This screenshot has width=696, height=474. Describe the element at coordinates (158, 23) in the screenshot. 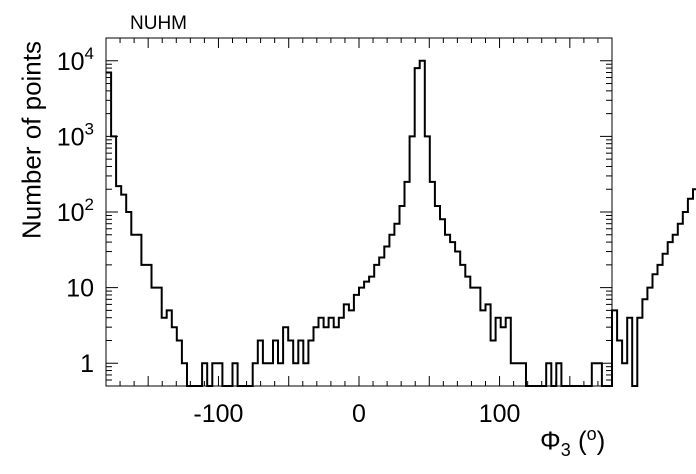

I see `chart-title: NUHM` at that location.